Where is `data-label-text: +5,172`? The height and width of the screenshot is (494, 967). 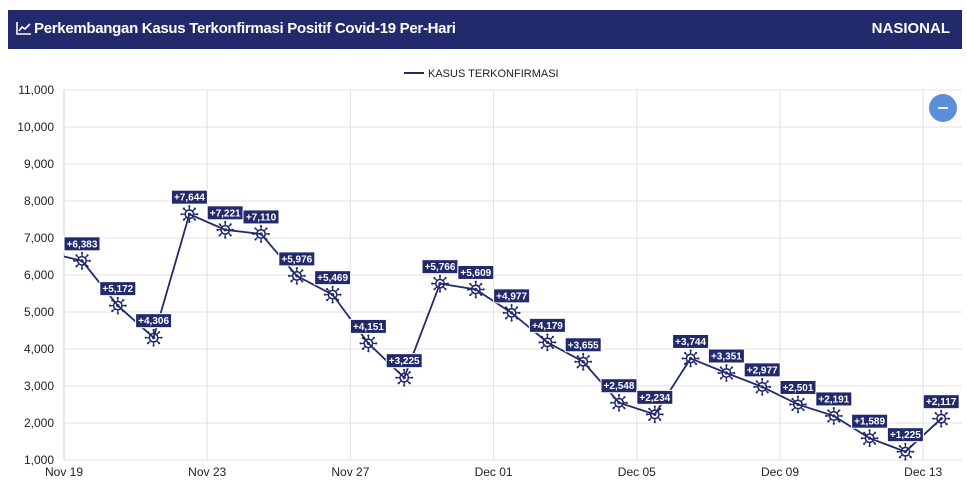
data-label-text: +5,172 is located at coordinates (117, 289).